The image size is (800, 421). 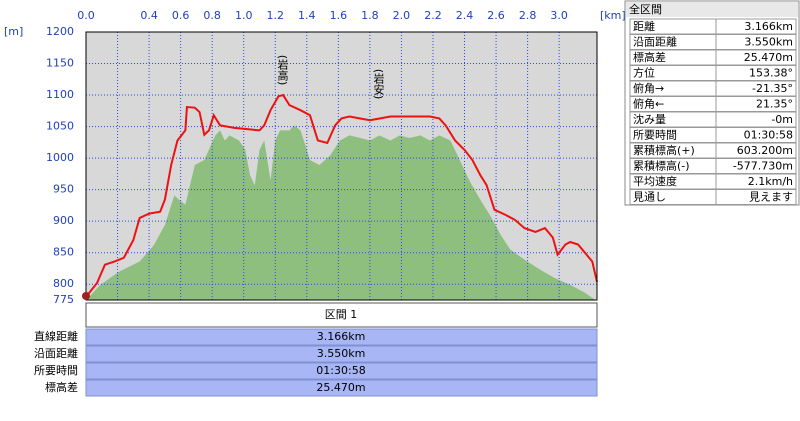 What do you see at coordinates (768, 26) in the screenshot?
I see `summary-value: 3.166km` at bounding box center [768, 26].